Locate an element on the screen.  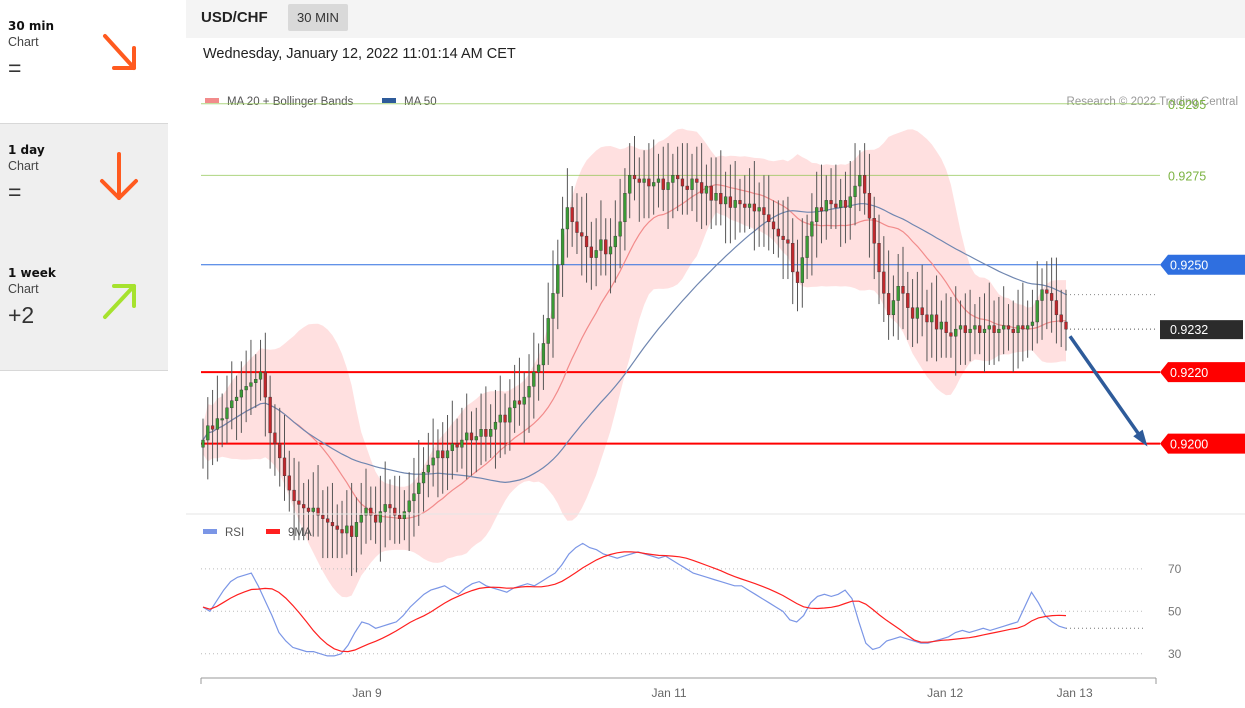
summary-card-30min: 30 min Chart = is located at coordinates (84, 62).